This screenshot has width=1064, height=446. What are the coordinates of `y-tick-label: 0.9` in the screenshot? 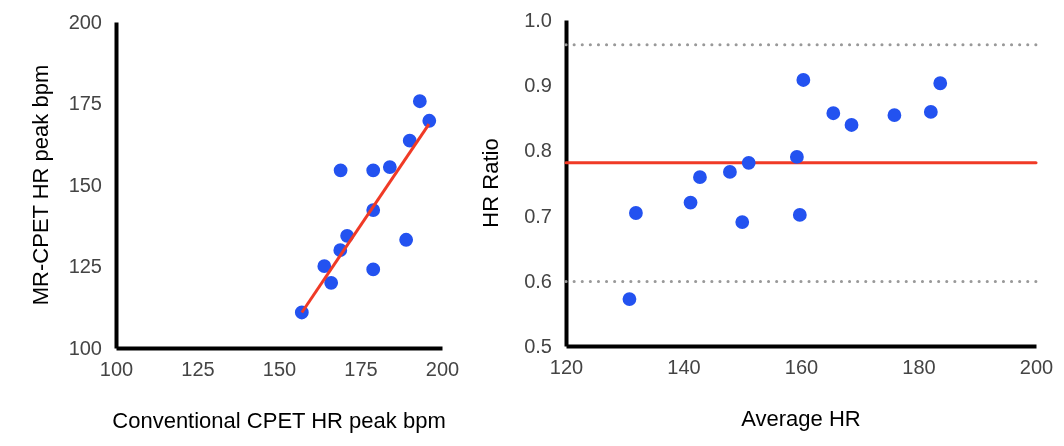 It's located at (538, 85).